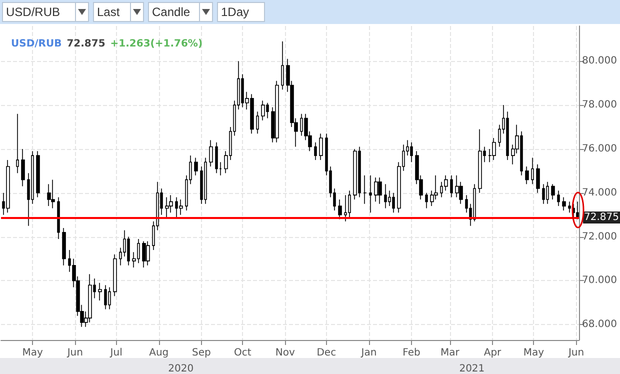  Describe the element at coordinates (115, 353) in the screenshot. I see `x-tick-label: Jul` at that location.